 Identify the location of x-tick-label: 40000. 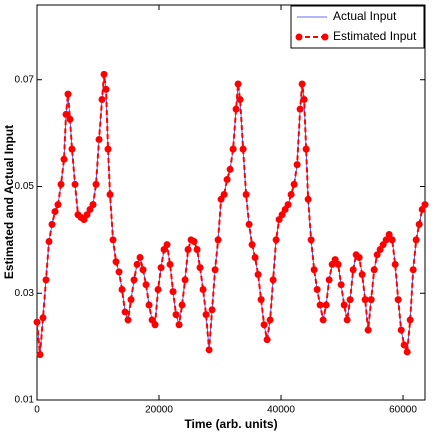
(281, 410).